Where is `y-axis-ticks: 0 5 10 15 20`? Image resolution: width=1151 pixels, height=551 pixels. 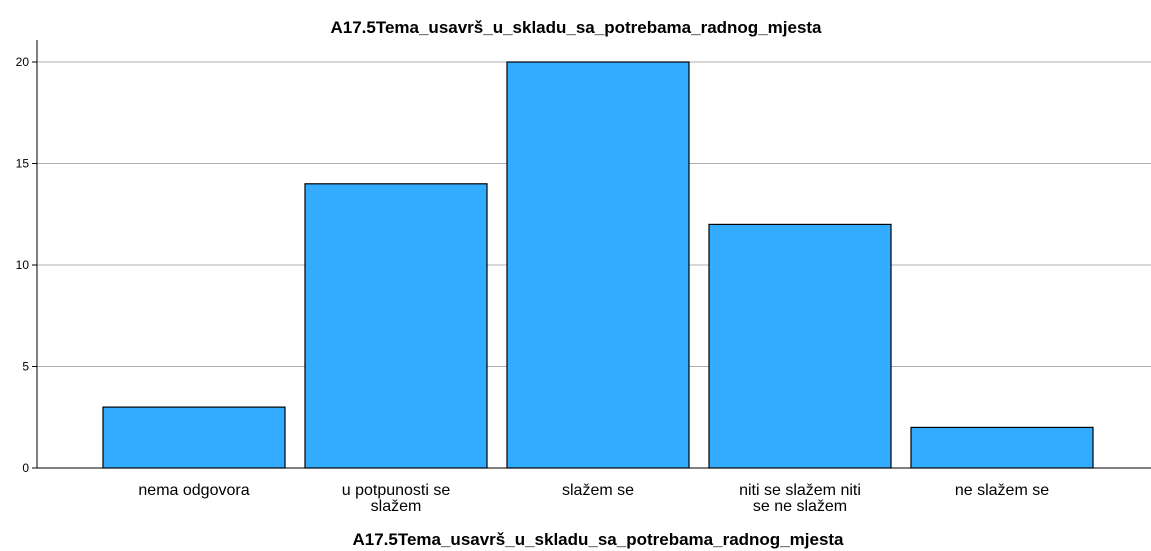 y-axis-ticks: 0 5 10 15 20 is located at coordinates (26, 265).